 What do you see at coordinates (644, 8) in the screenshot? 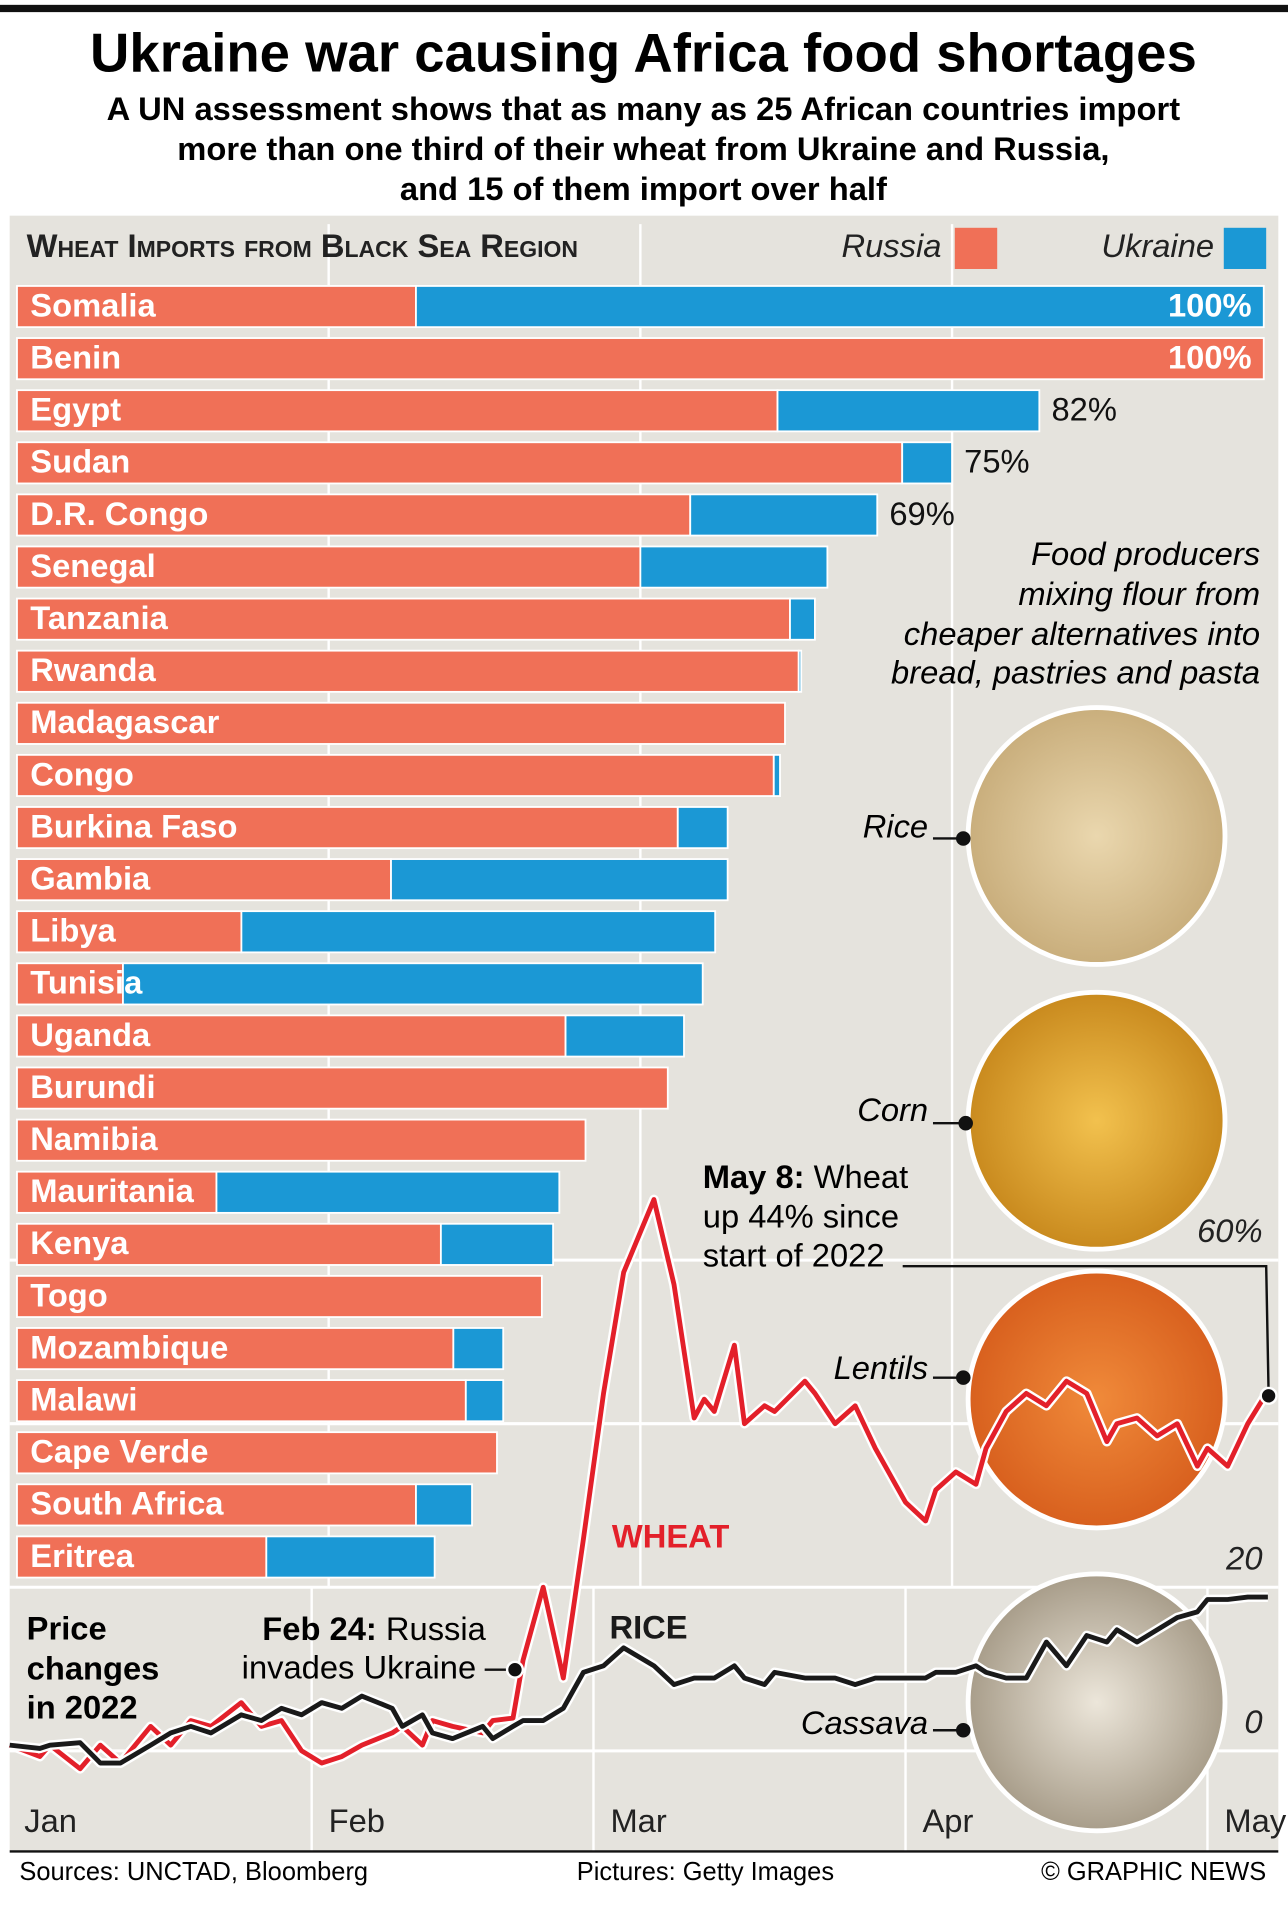
I see `top-rule` at bounding box center [644, 8].